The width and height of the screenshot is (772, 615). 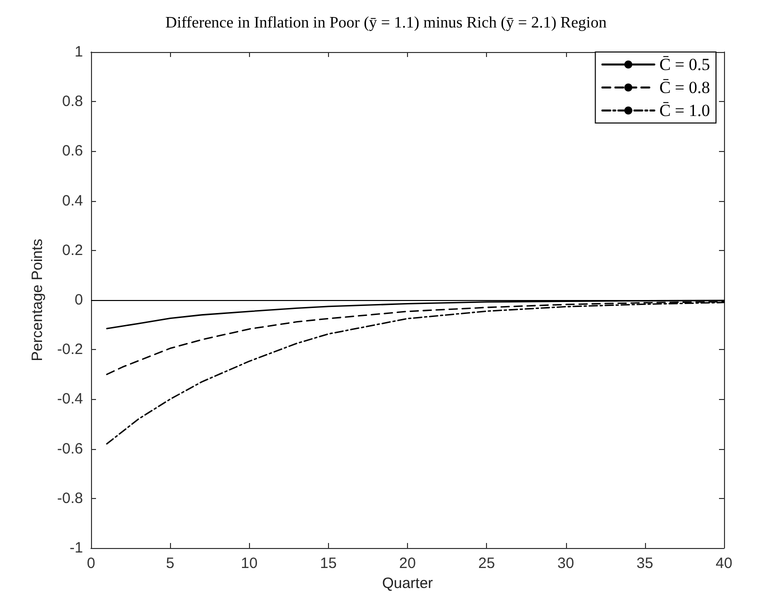 I want to click on legend-label: C̄ = 1.0, so click(x=684, y=110).